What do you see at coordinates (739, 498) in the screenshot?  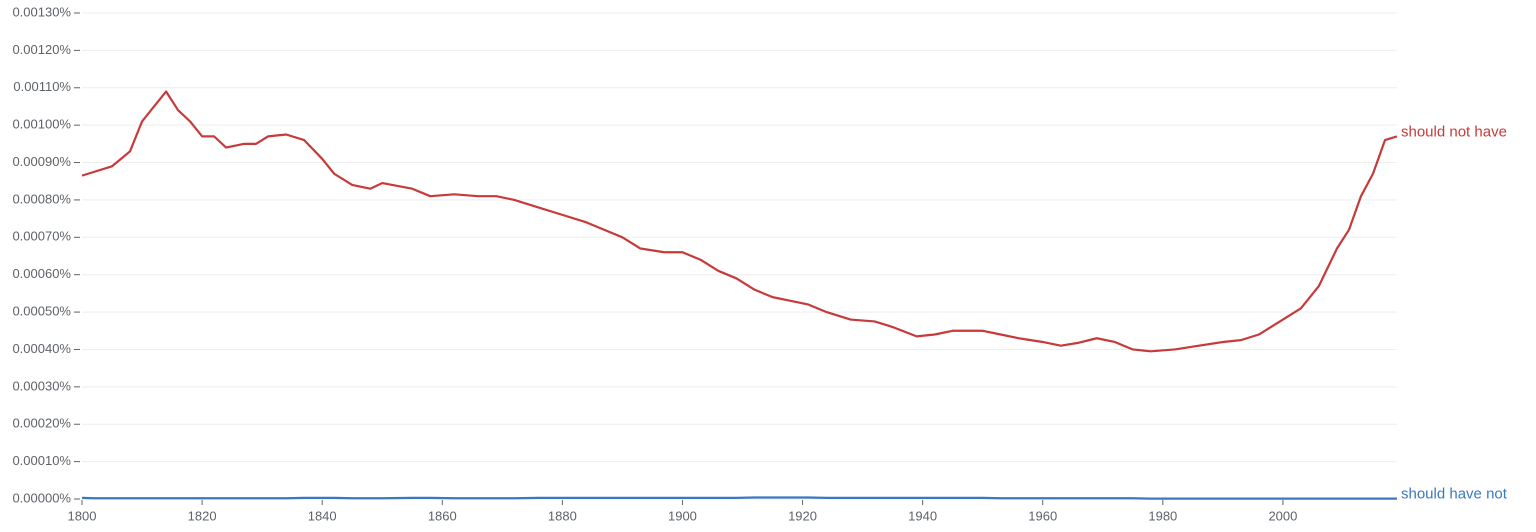 I see `series-line` at bounding box center [739, 498].